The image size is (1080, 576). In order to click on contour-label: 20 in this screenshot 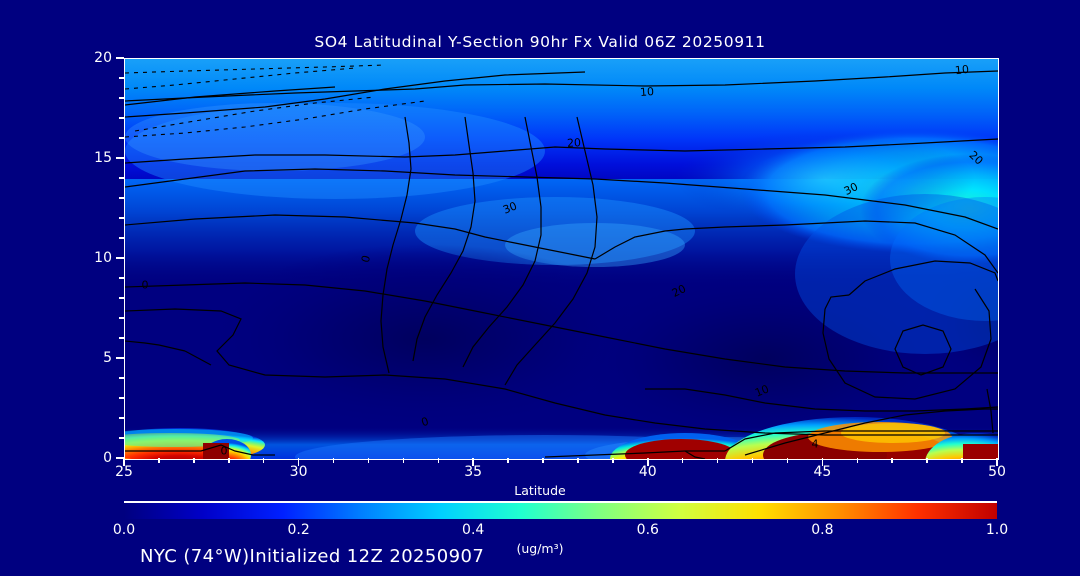, I will do `click(574, 143)`.